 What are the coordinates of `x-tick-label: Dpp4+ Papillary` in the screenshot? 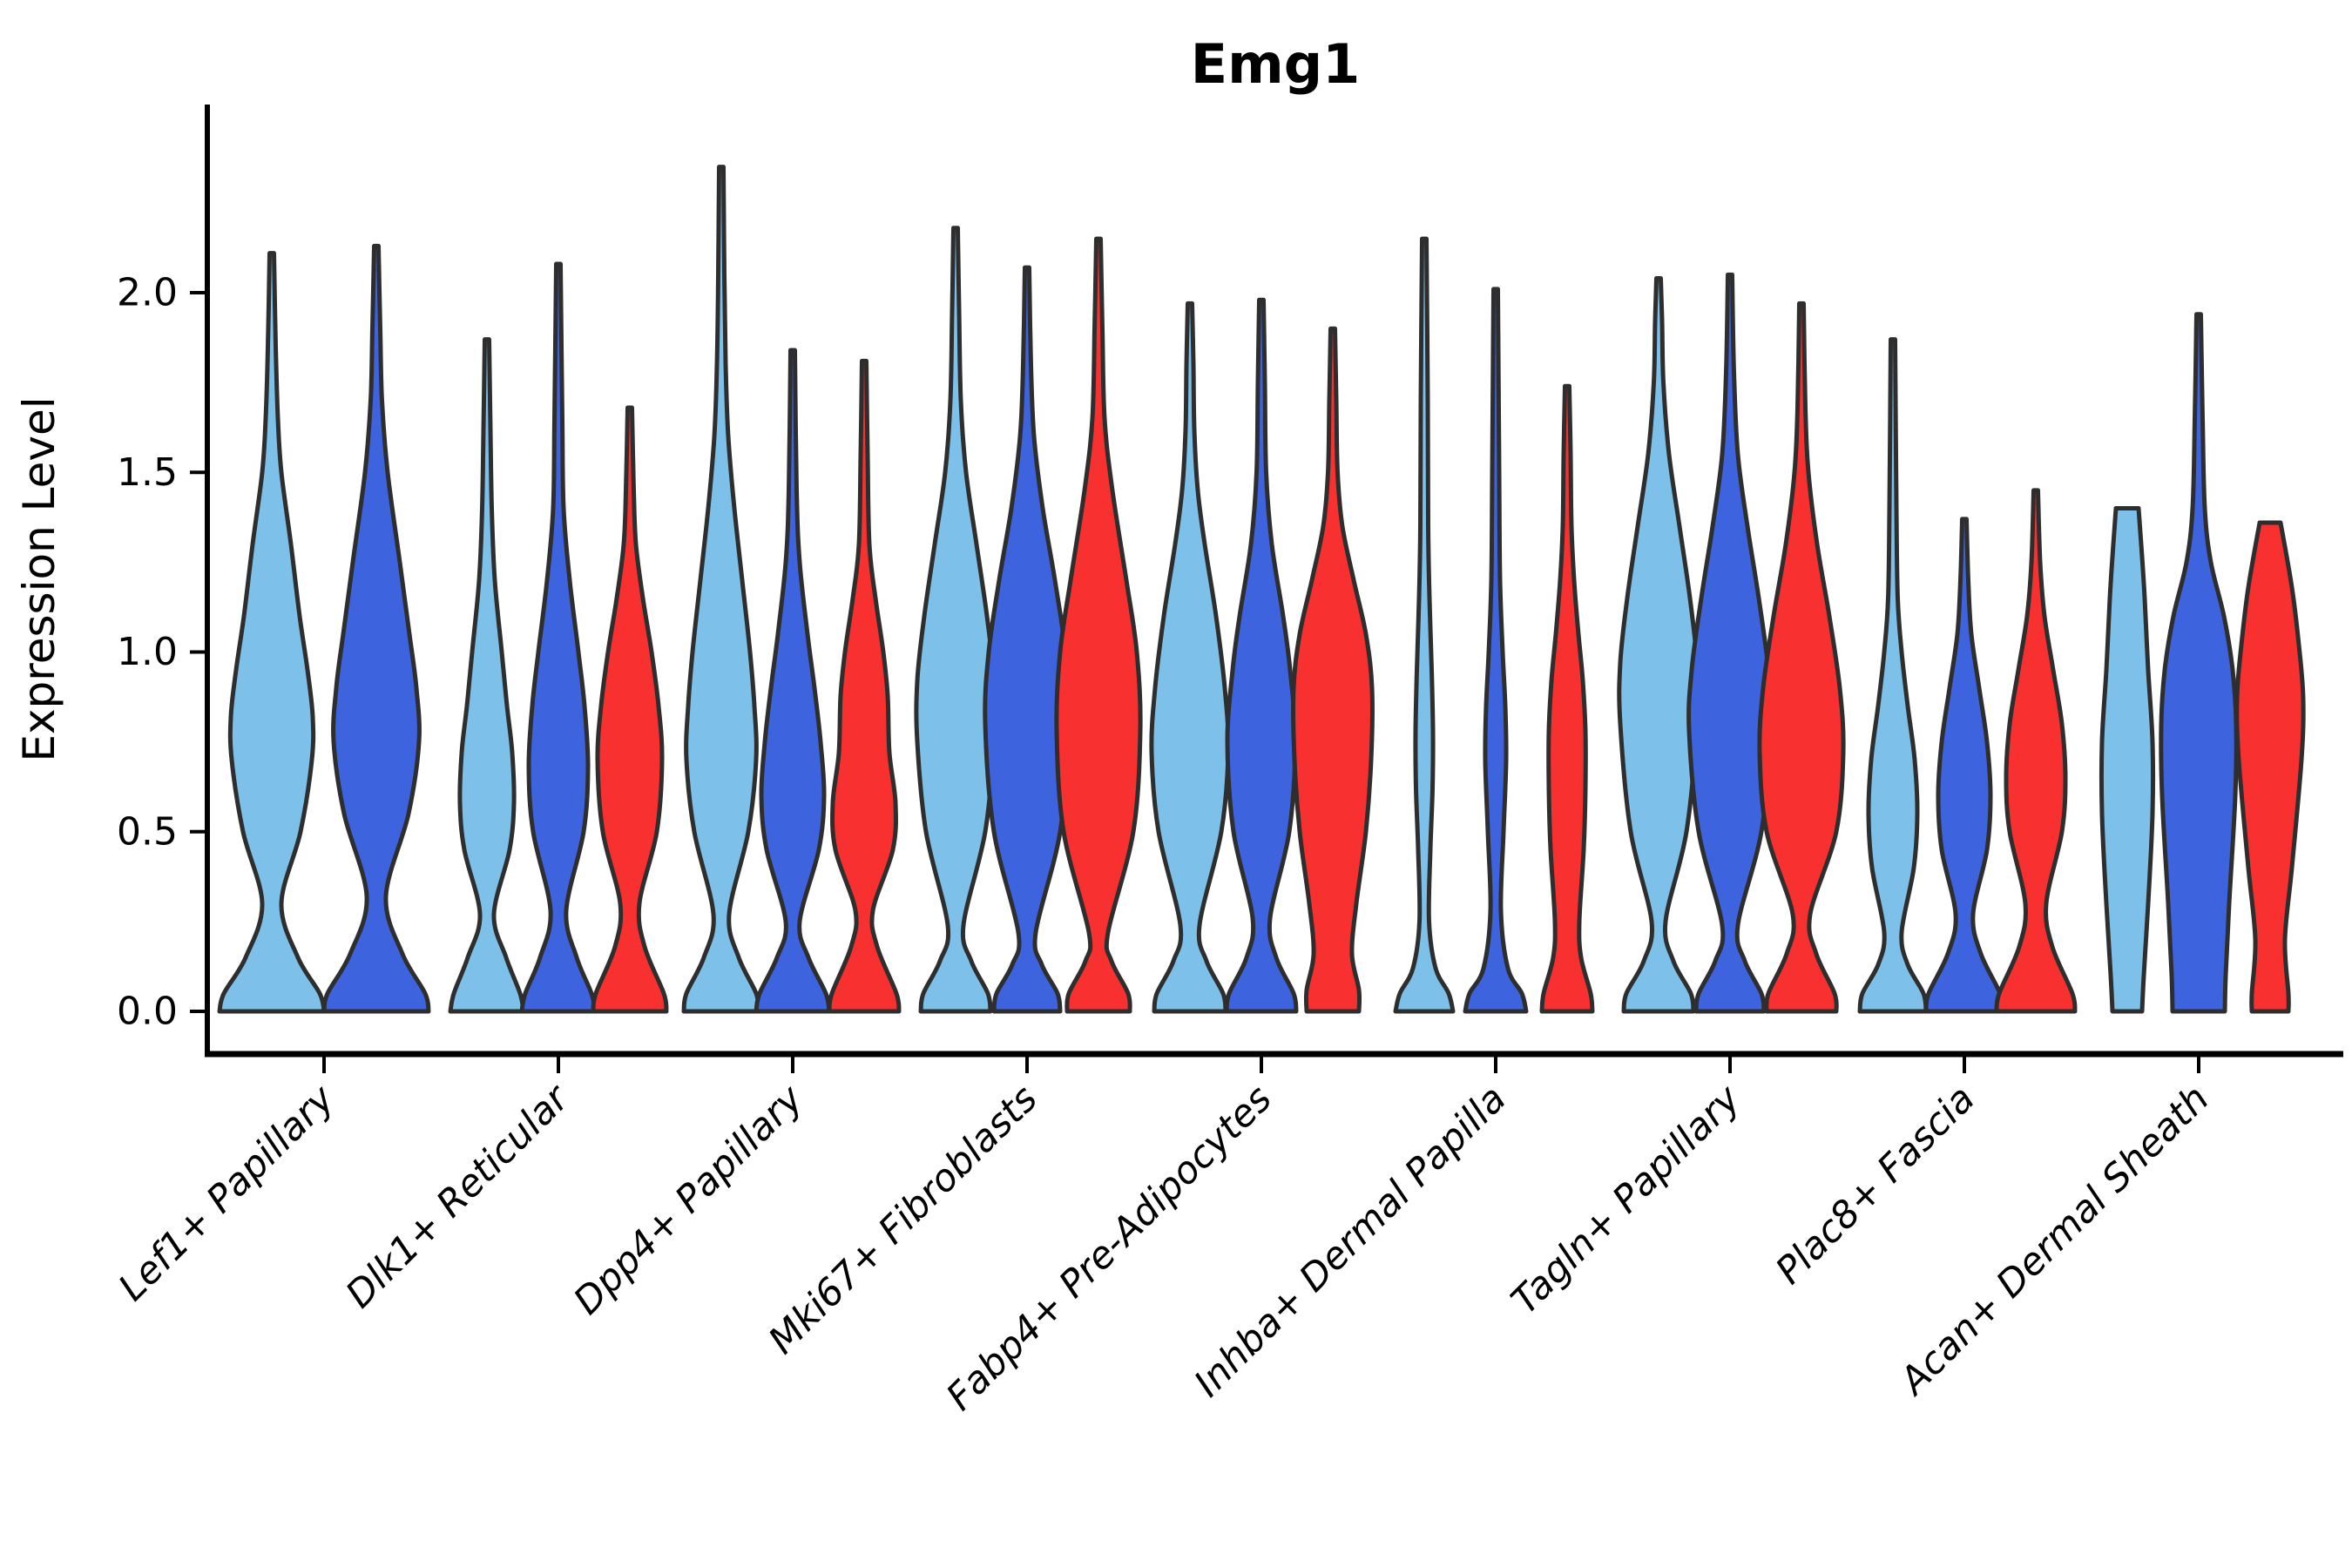 It's located at (688, 1200).